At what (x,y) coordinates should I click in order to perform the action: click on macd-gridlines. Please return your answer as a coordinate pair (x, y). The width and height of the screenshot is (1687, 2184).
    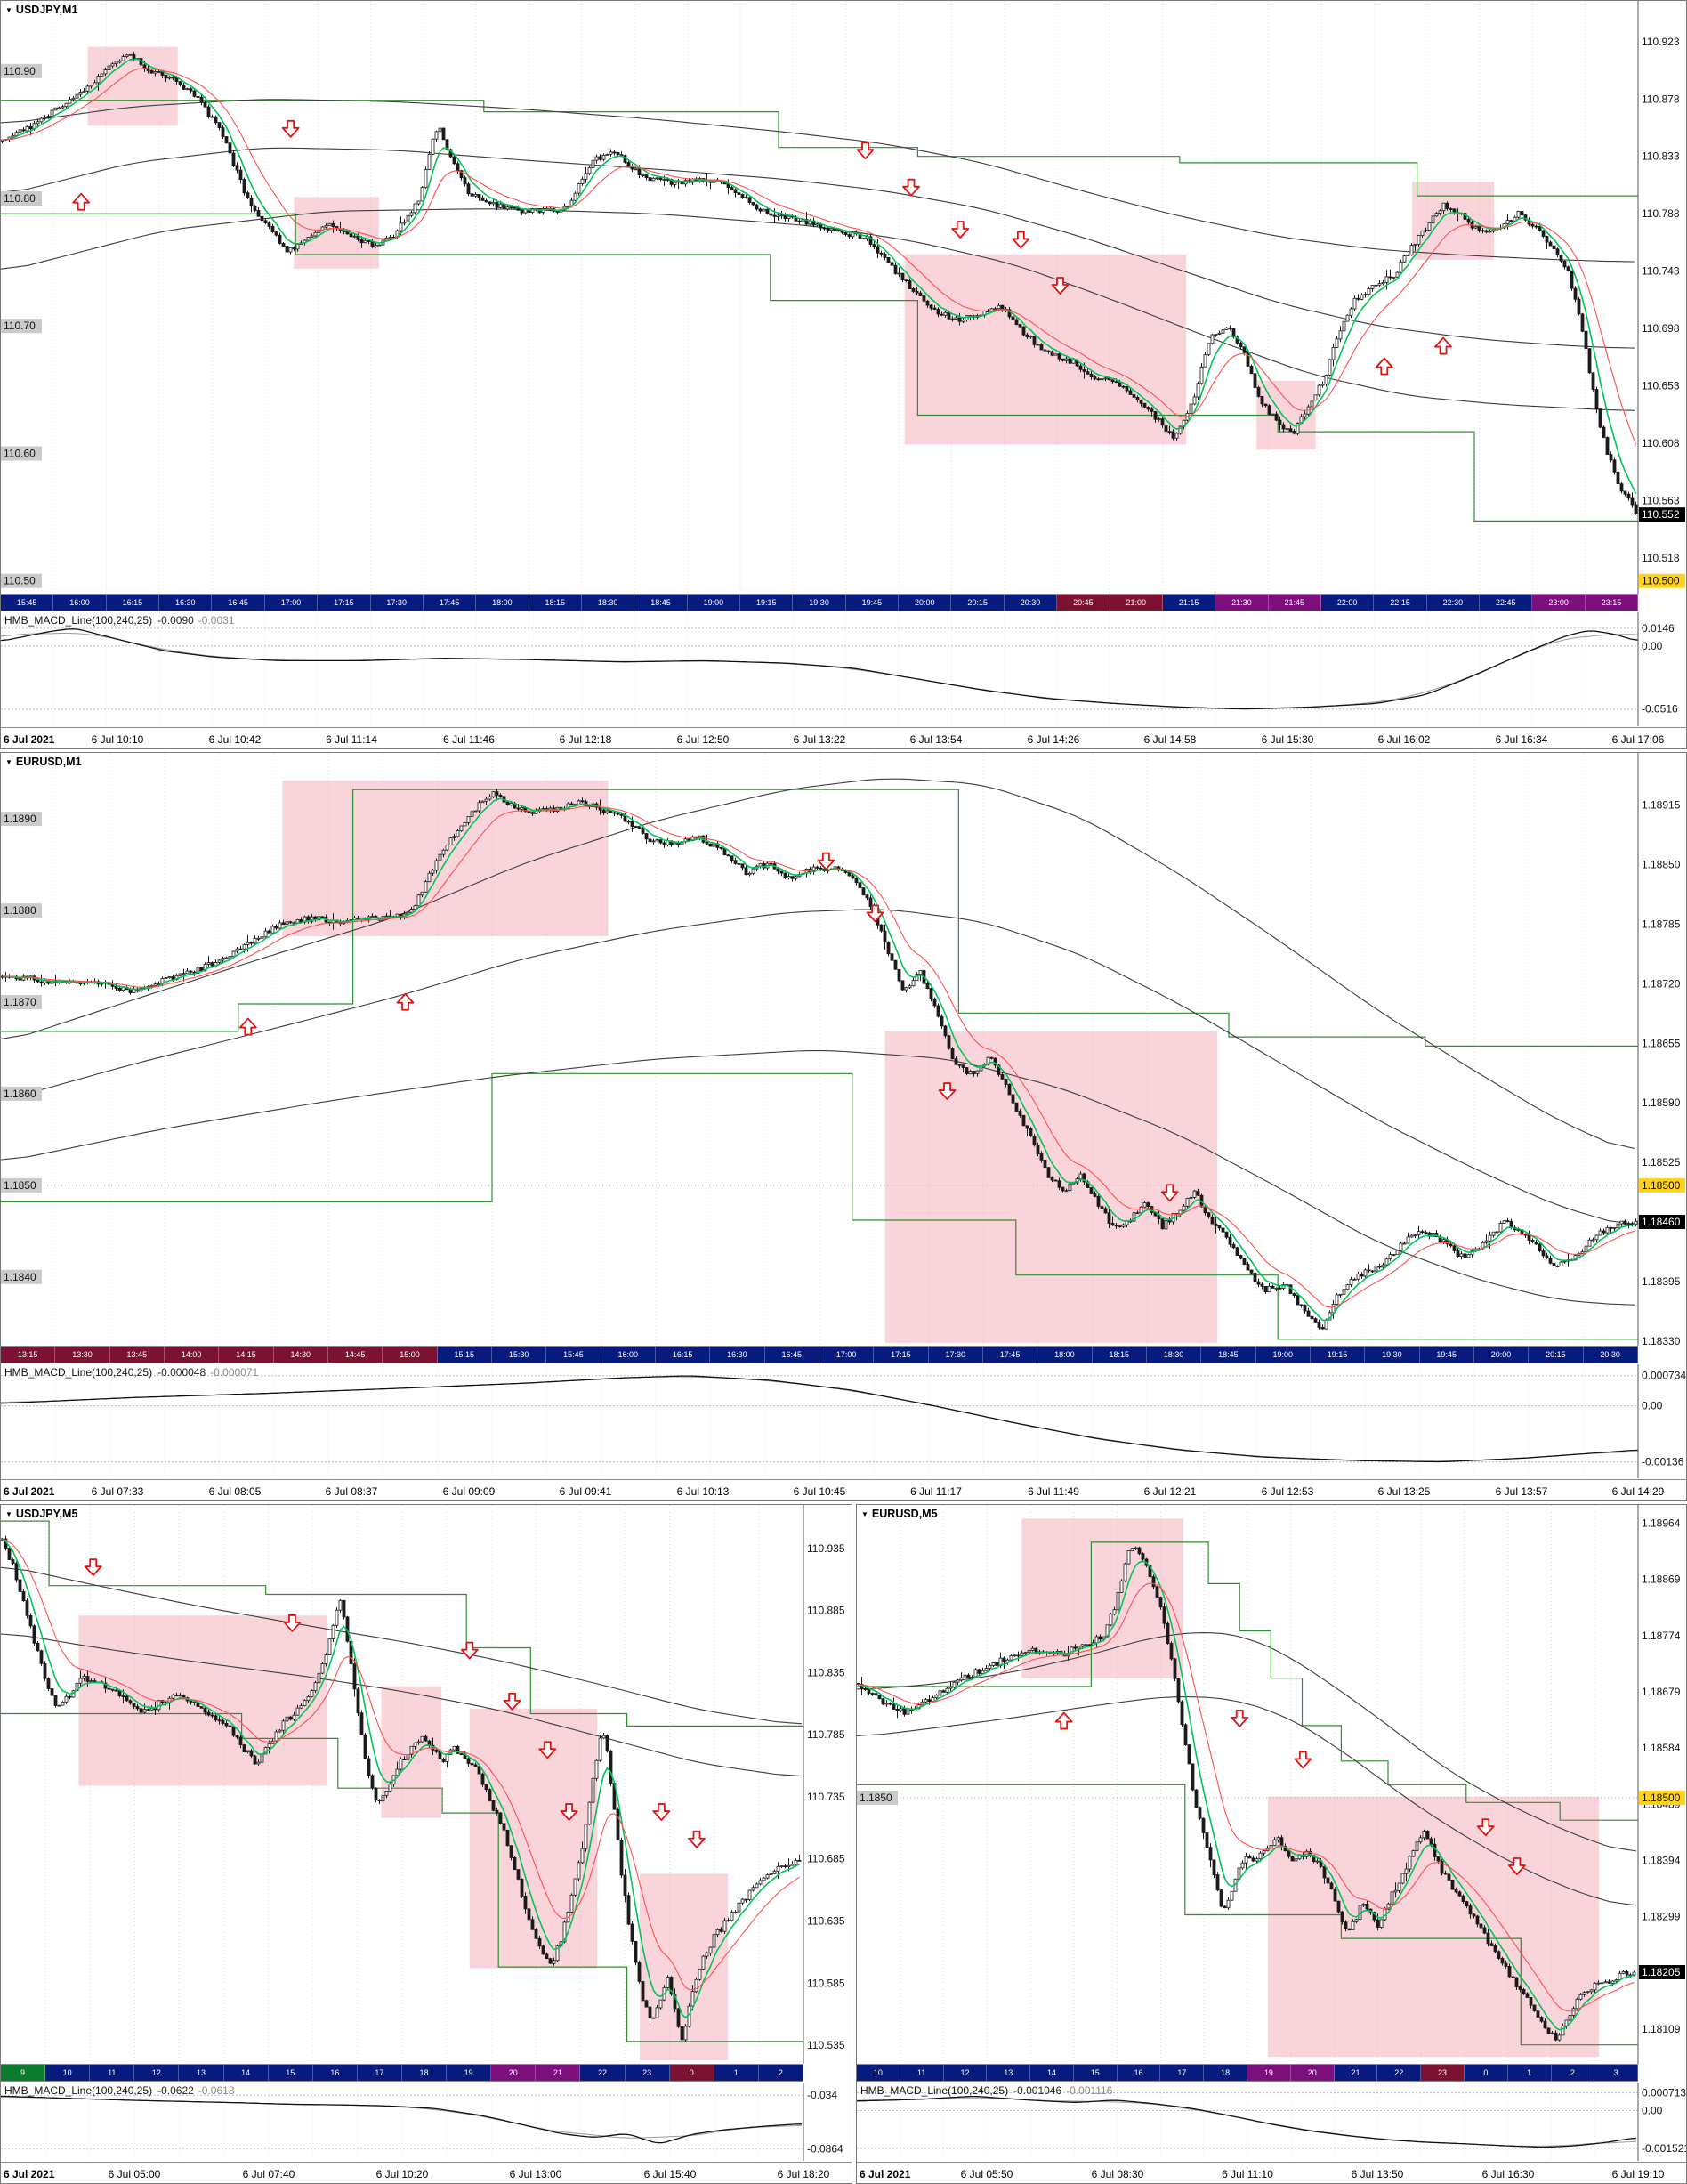
    Looking at the image, I should click on (819, 669).